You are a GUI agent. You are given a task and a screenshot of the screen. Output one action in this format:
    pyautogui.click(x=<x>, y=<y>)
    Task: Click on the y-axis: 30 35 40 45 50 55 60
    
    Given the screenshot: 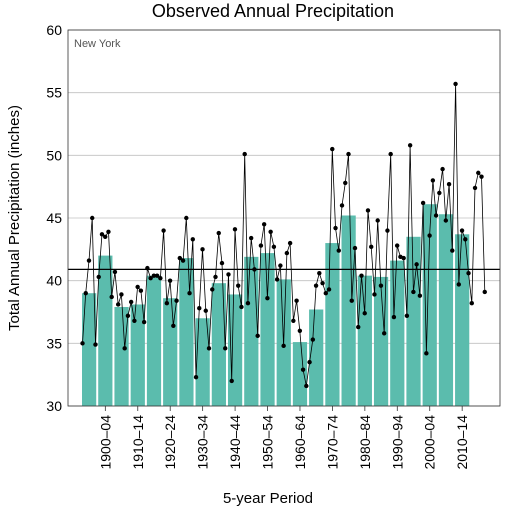 What is the action you would take?
    pyautogui.click(x=54, y=218)
    